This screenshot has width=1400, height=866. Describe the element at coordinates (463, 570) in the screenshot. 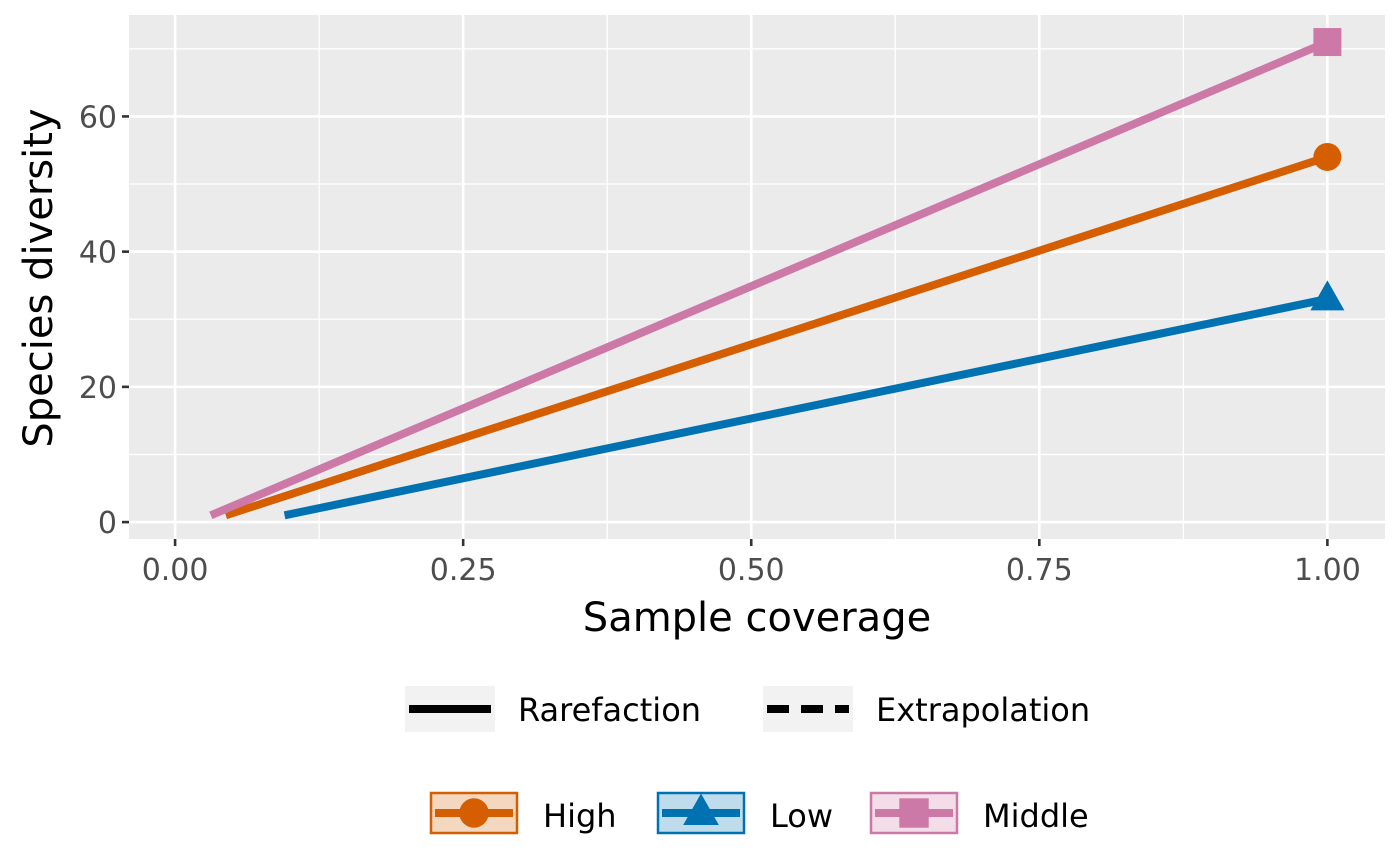

I see `x-tick-label: 0.25` at that location.